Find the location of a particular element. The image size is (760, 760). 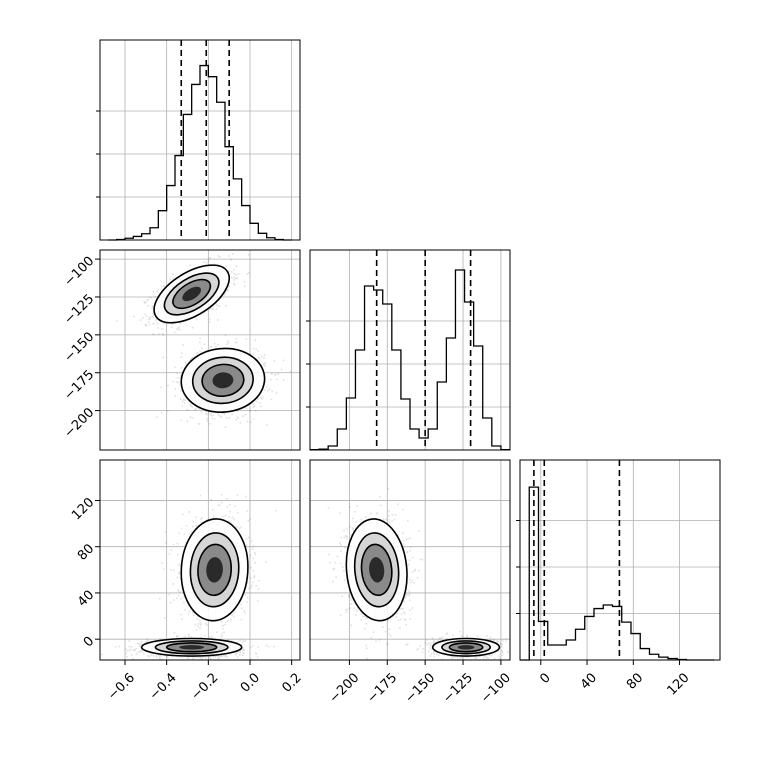

y-tick-label: 0 is located at coordinates (89, 642).